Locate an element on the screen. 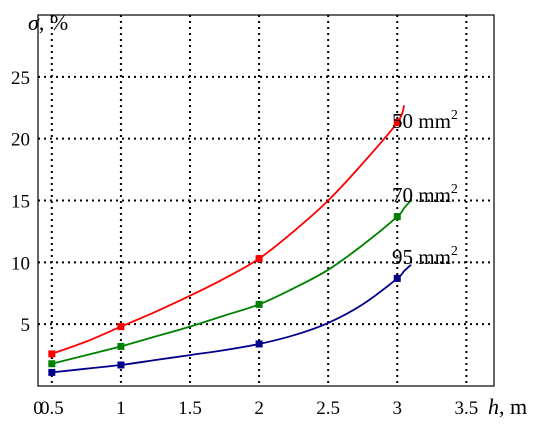 The height and width of the screenshot is (429, 550). y-tick-label: 5 is located at coordinates (26, 325).